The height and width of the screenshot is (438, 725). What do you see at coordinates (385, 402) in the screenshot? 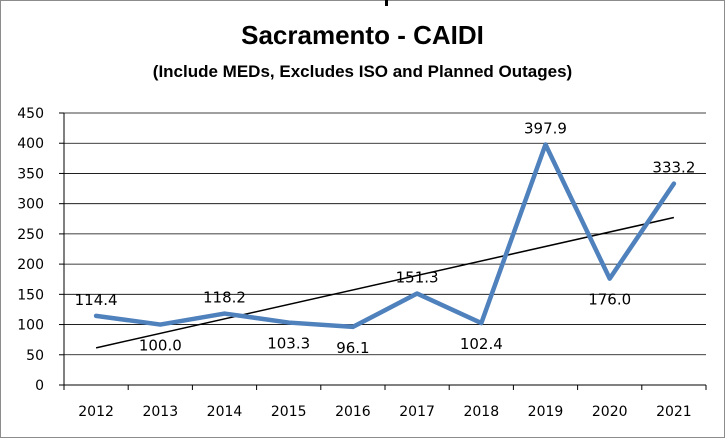
I see `x-axis: 2012 2013 2014 2015 2016 2017 2018 2019 2020 2021` at bounding box center [385, 402].